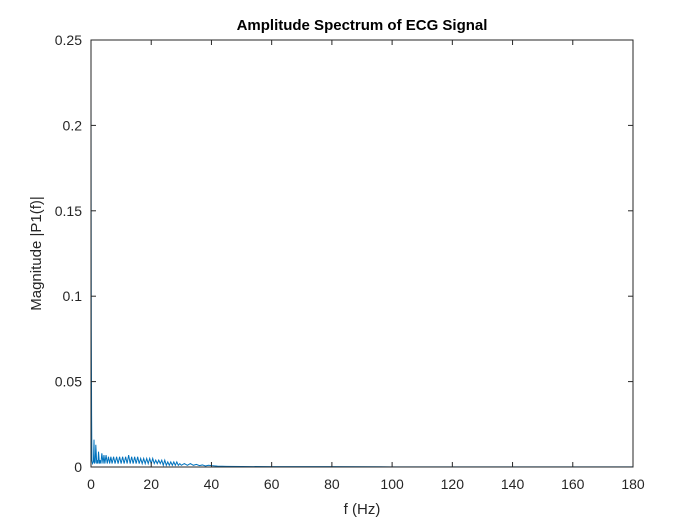 Image resolution: width=700 pixels, height=525 pixels. I want to click on x-tick-label: 60, so click(272, 484).